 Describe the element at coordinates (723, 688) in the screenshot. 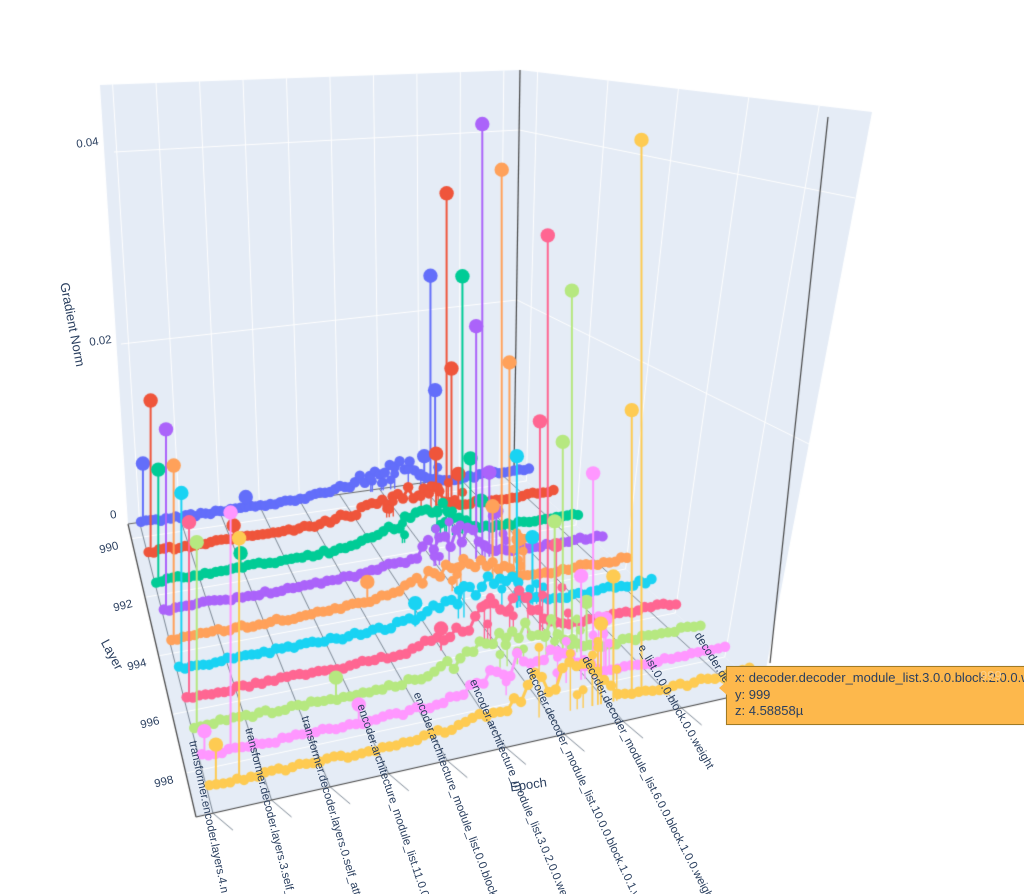

I see `tooltip-caret-icon` at that location.